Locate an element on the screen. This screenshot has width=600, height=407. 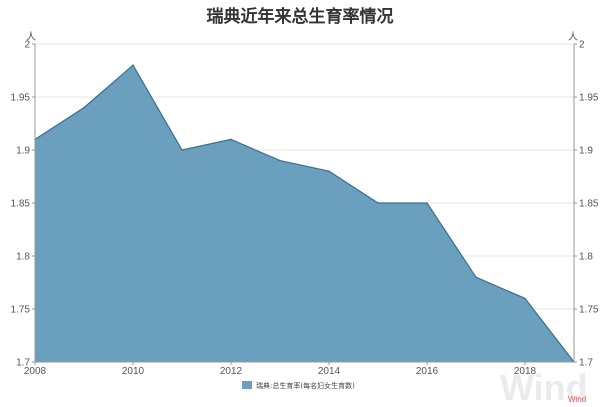
x-tick-label-2014: 2014 is located at coordinates (329, 371).